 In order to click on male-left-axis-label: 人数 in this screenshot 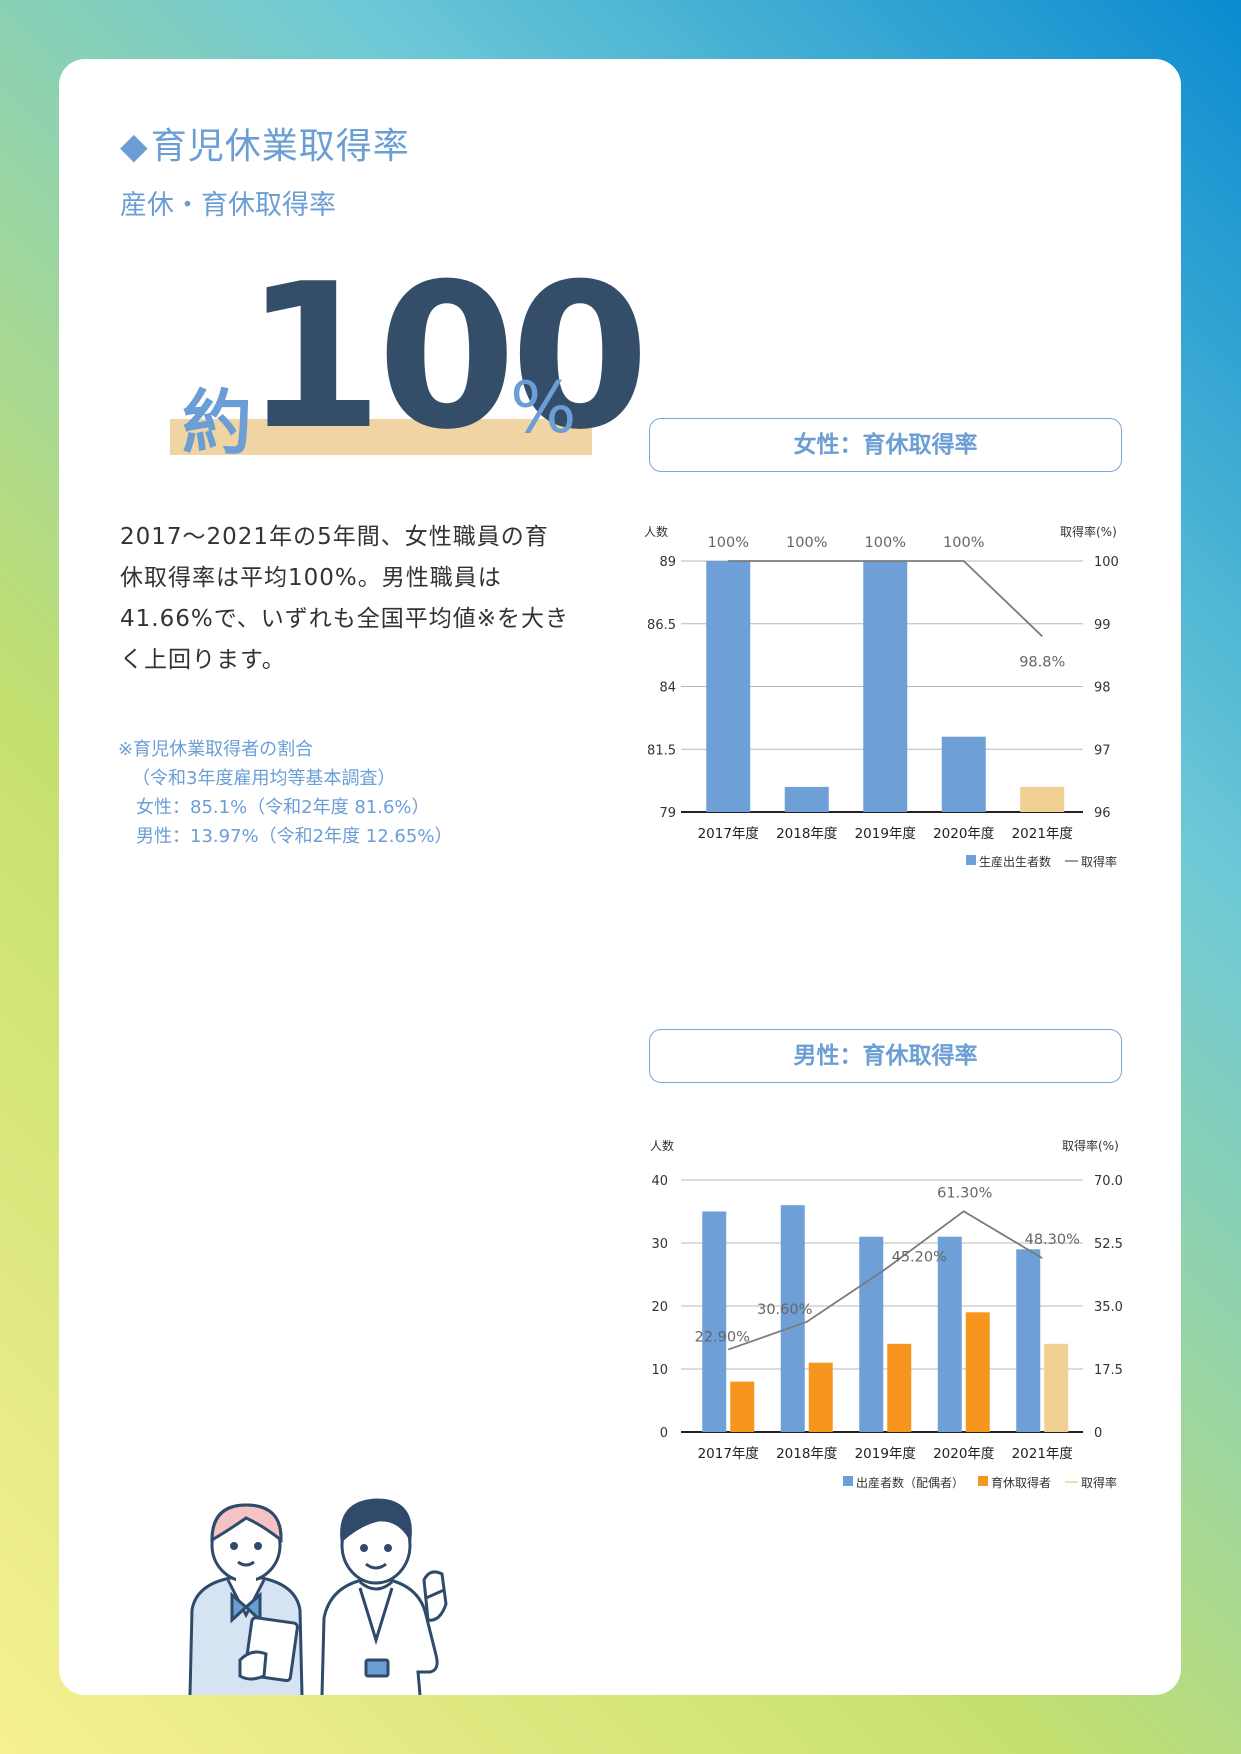, I will do `click(662, 1145)`.